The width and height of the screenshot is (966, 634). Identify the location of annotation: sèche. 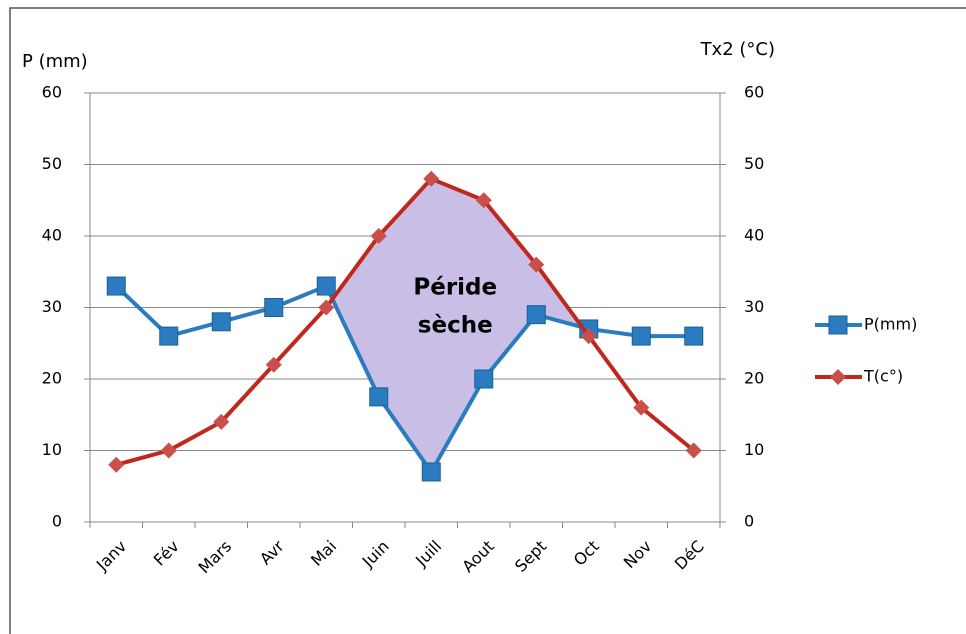
(455, 326).